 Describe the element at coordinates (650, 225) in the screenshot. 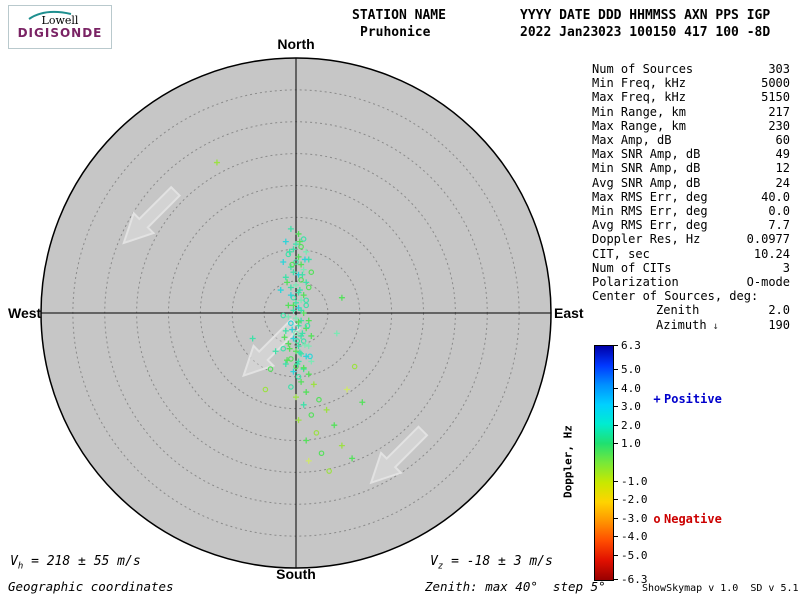

I see `stat-label: Avg RMS Err, deg` at that location.